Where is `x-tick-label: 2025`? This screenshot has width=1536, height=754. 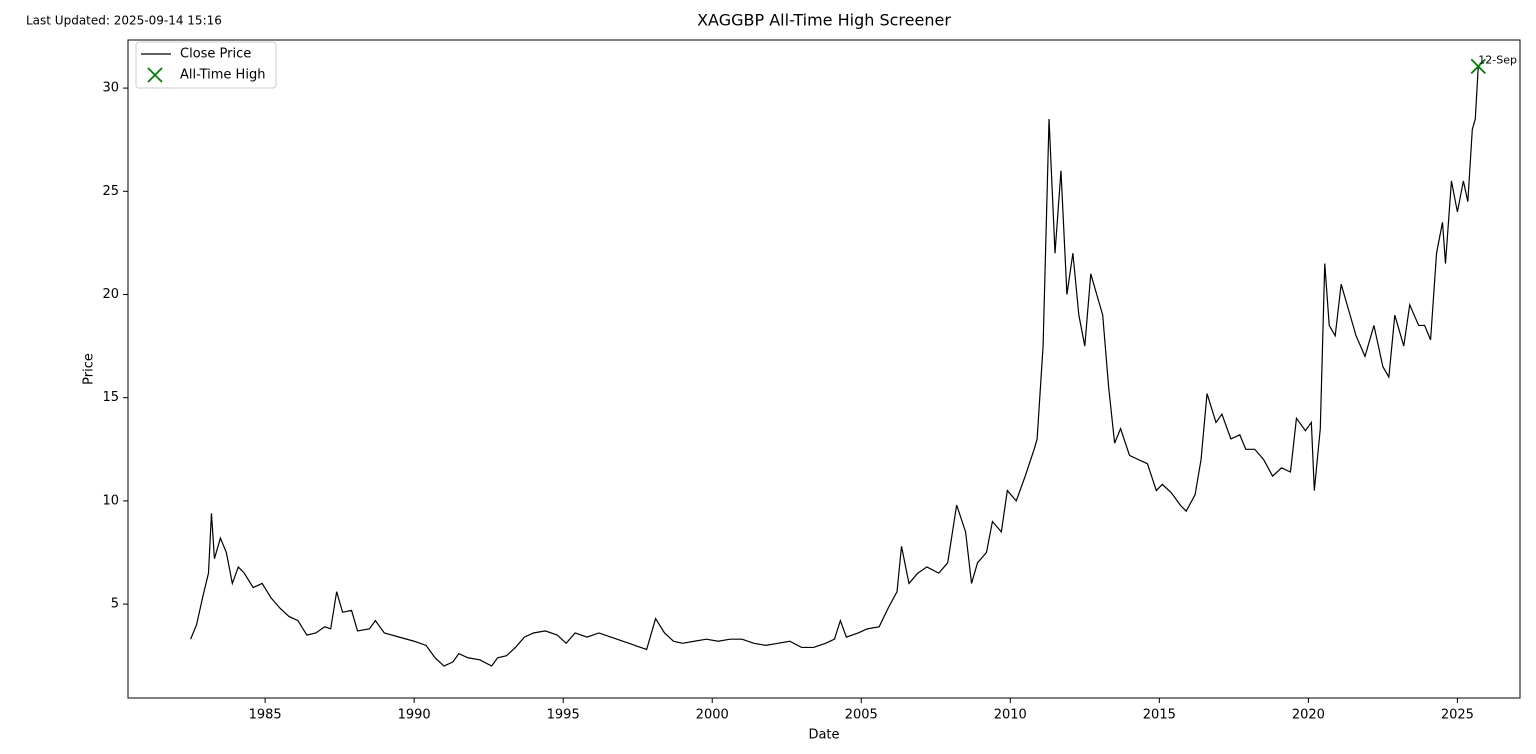 x-tick-label: 2025 is located at coordinates (1457, 715).